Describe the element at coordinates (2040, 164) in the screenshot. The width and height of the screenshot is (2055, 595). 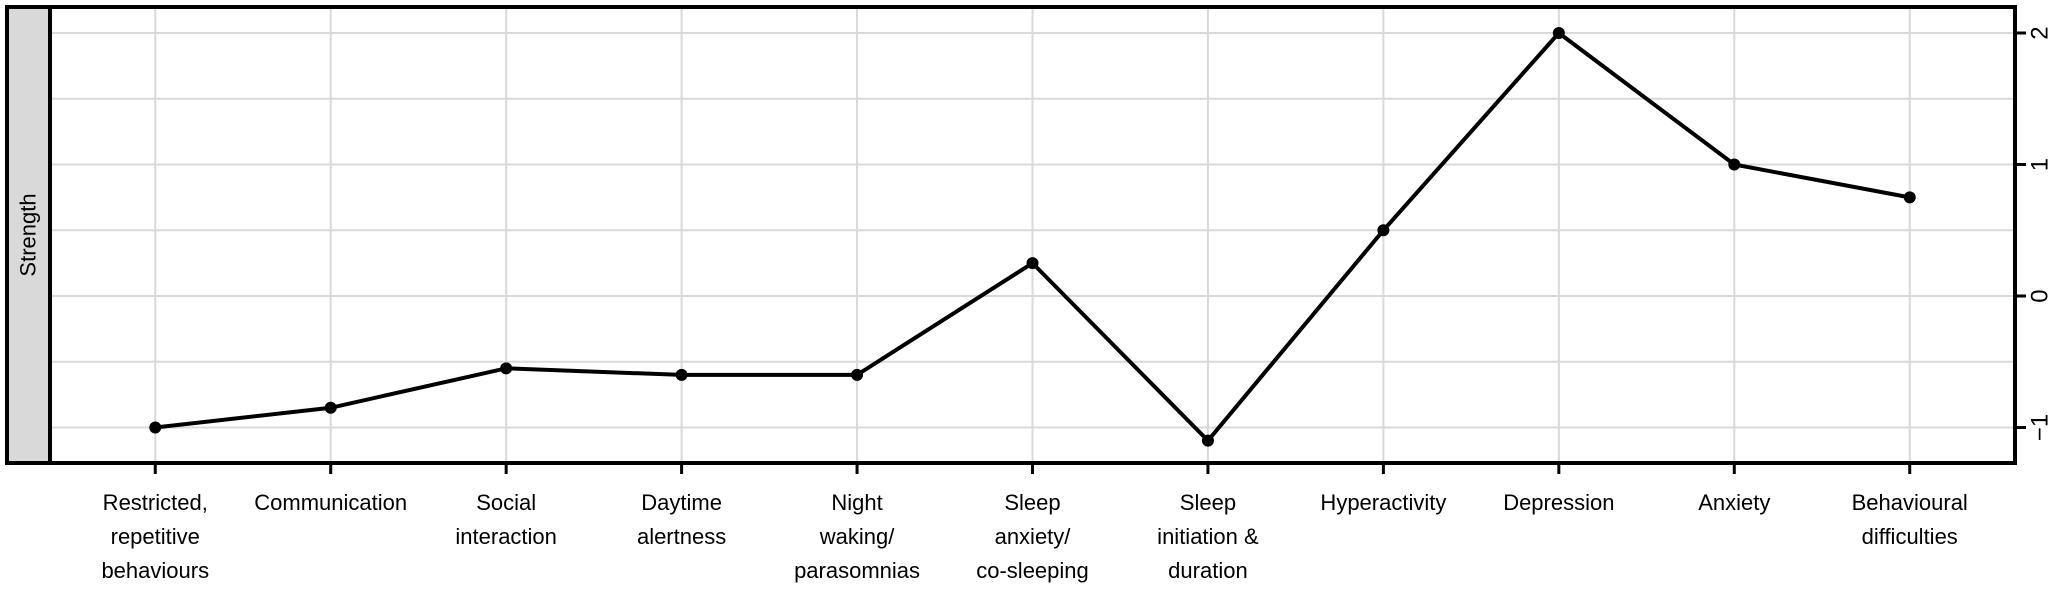
I see `y-tick-label: 1` at that location.